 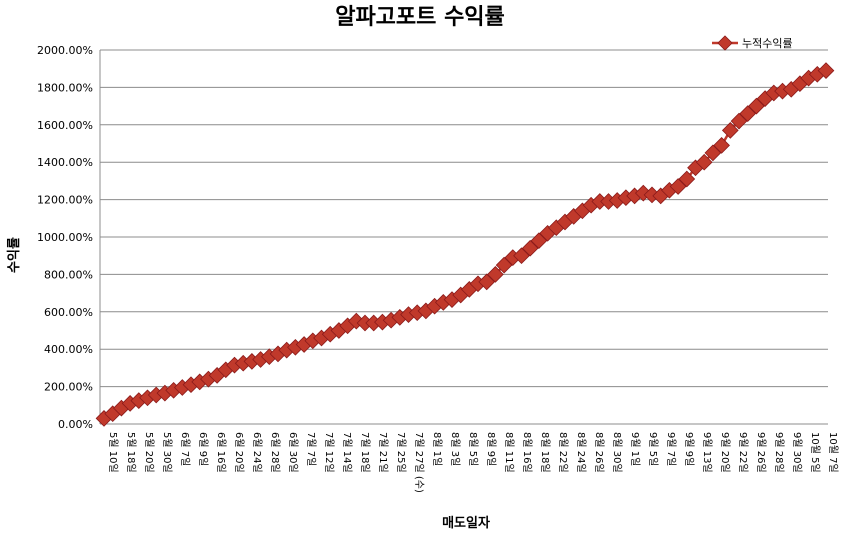 I want to click on x-tick-label: 8월 5일, so click(x=473, y=449).